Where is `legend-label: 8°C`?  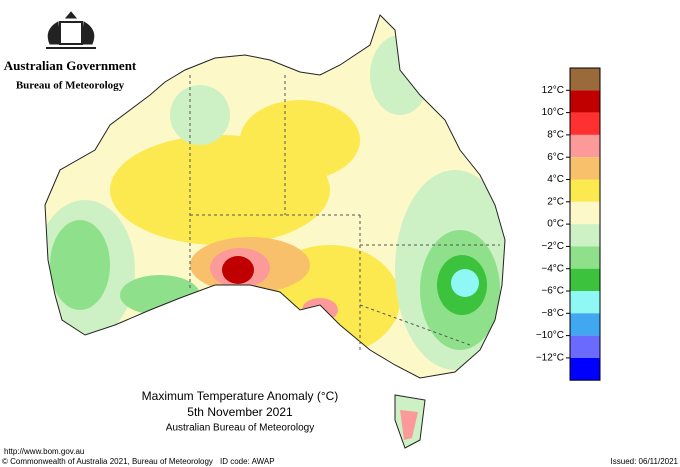 legend-label: 8°C is located at coordinates (555, 135).